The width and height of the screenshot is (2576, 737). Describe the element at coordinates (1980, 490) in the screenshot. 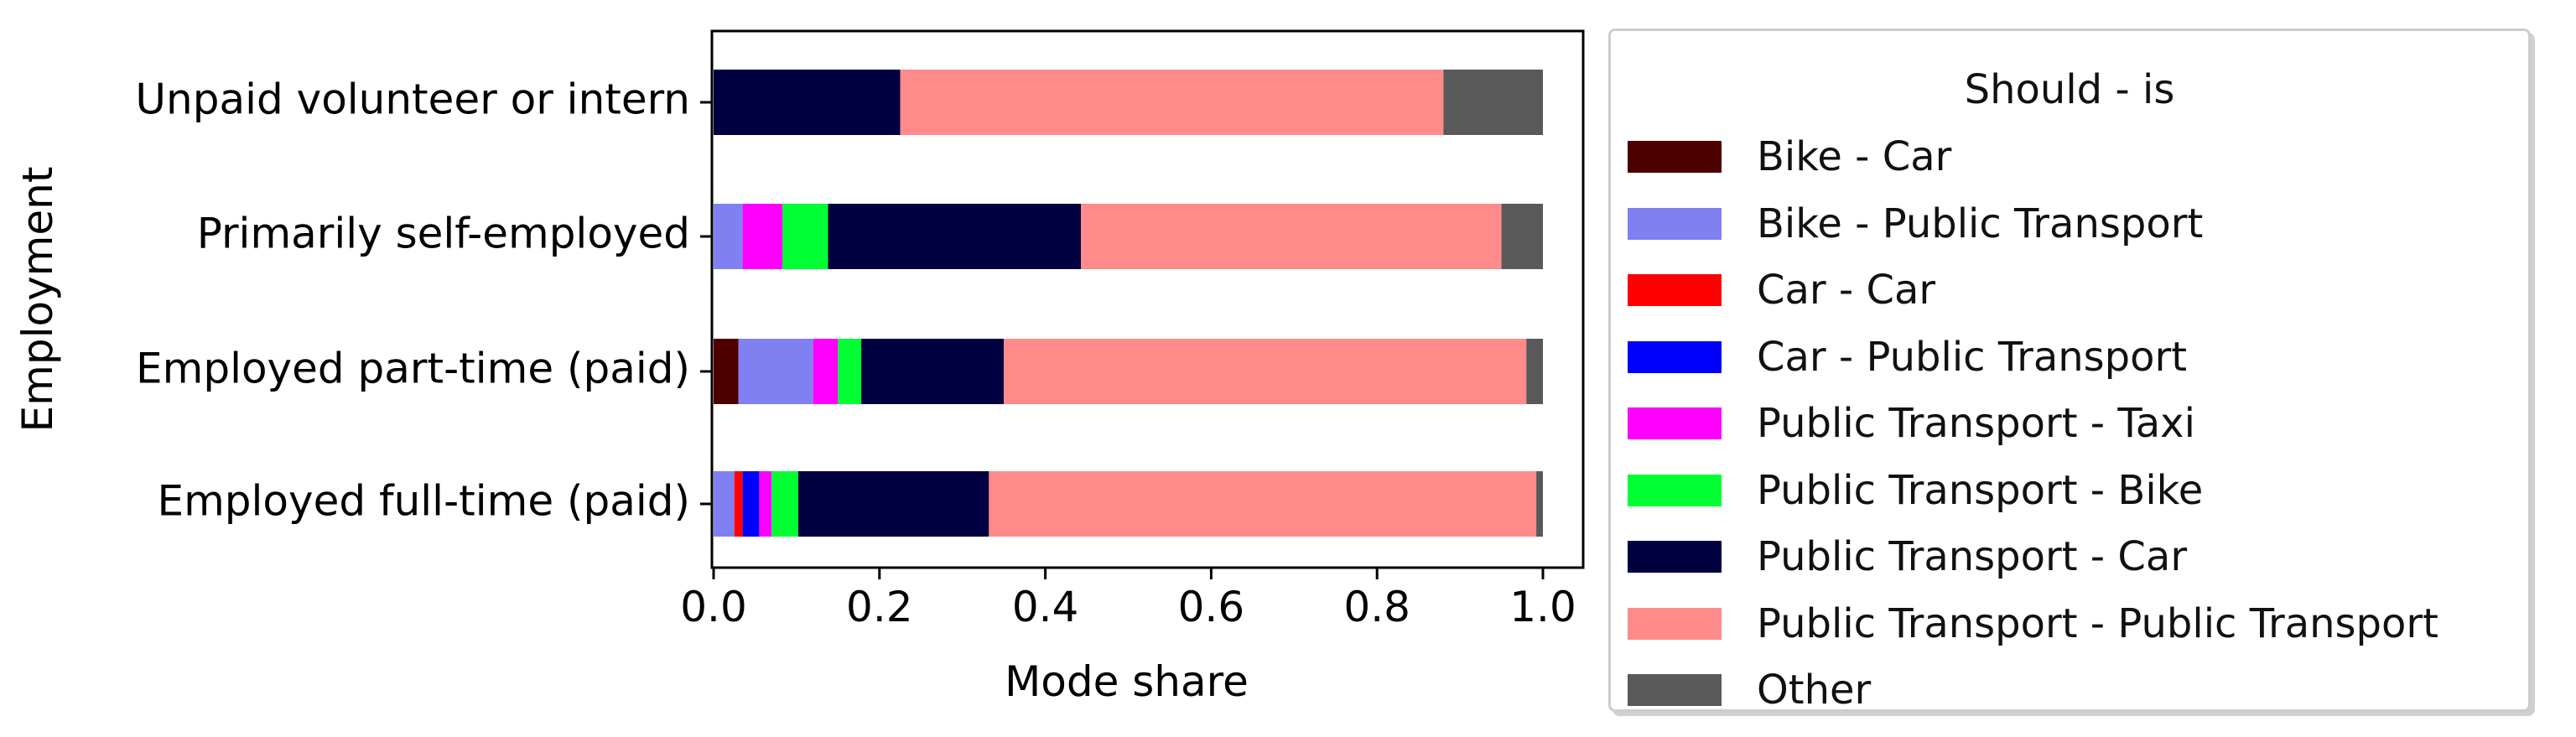

I see `legend-label: Public Transport - Bike` at that location.